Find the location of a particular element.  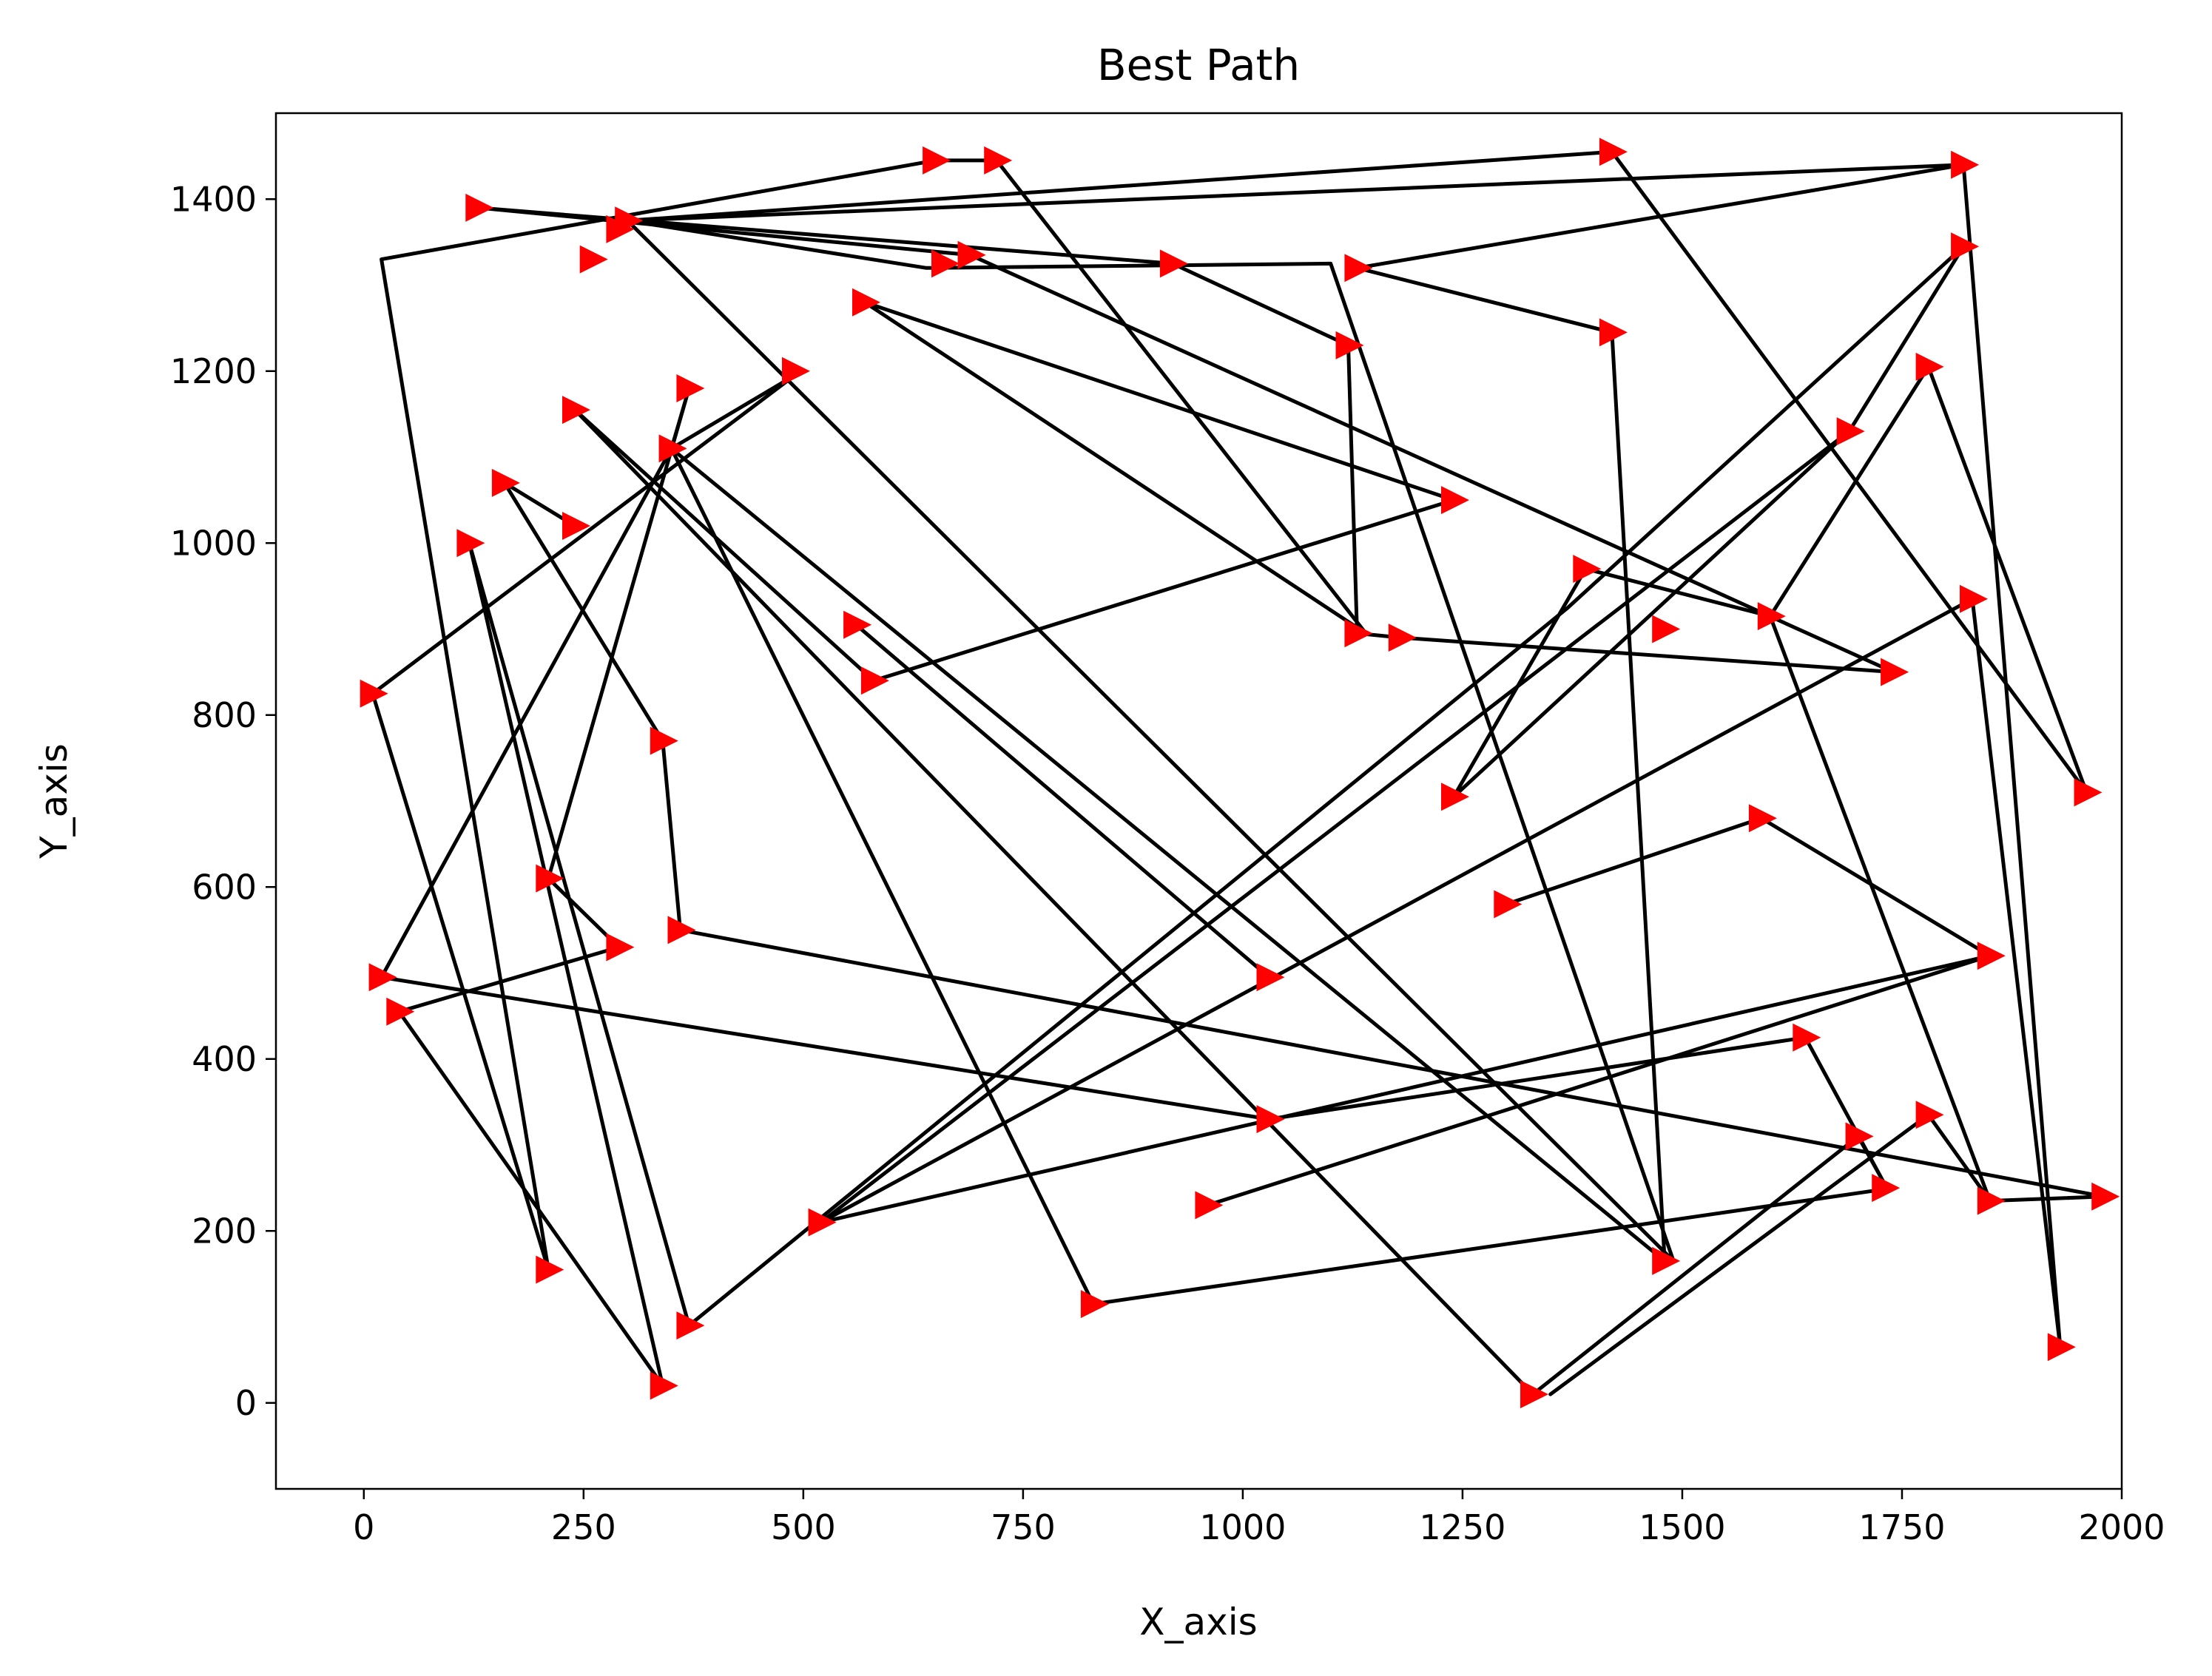

y-tick-label: 400 is located at coordinates (224, 1059).